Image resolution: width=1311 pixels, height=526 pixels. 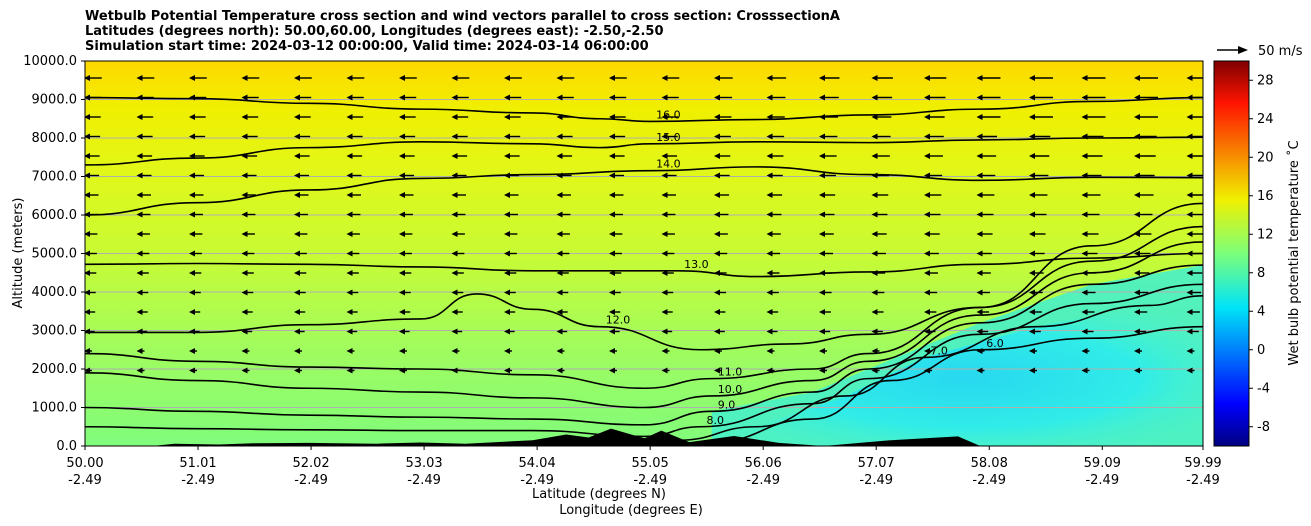 I want to click on y-tick-label: 5000.0, so click(x=55, y=254).